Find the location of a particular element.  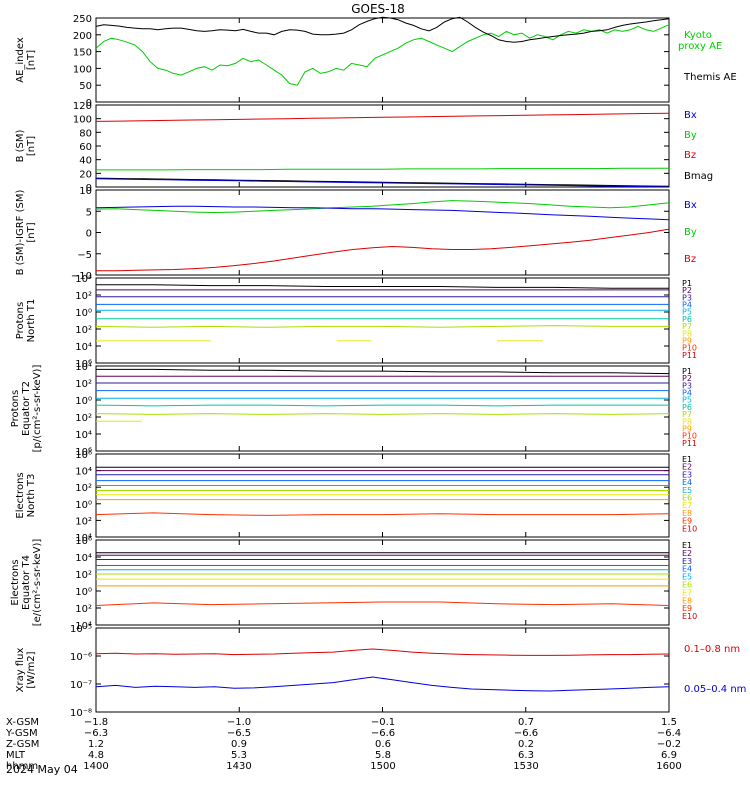

y-axis-label: [p/(cm²-s-sr-keV)] is located at coordinates (37, 409).